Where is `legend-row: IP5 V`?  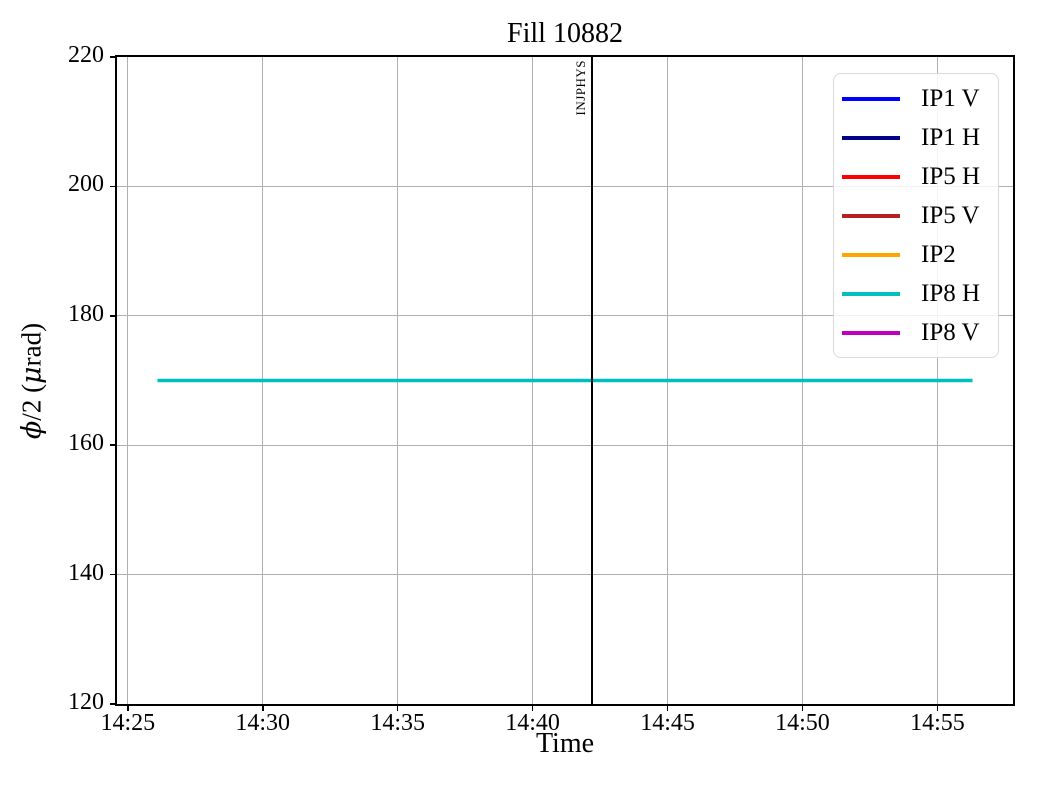
legend-row: IP5 V is located at coordinates (916, 215).